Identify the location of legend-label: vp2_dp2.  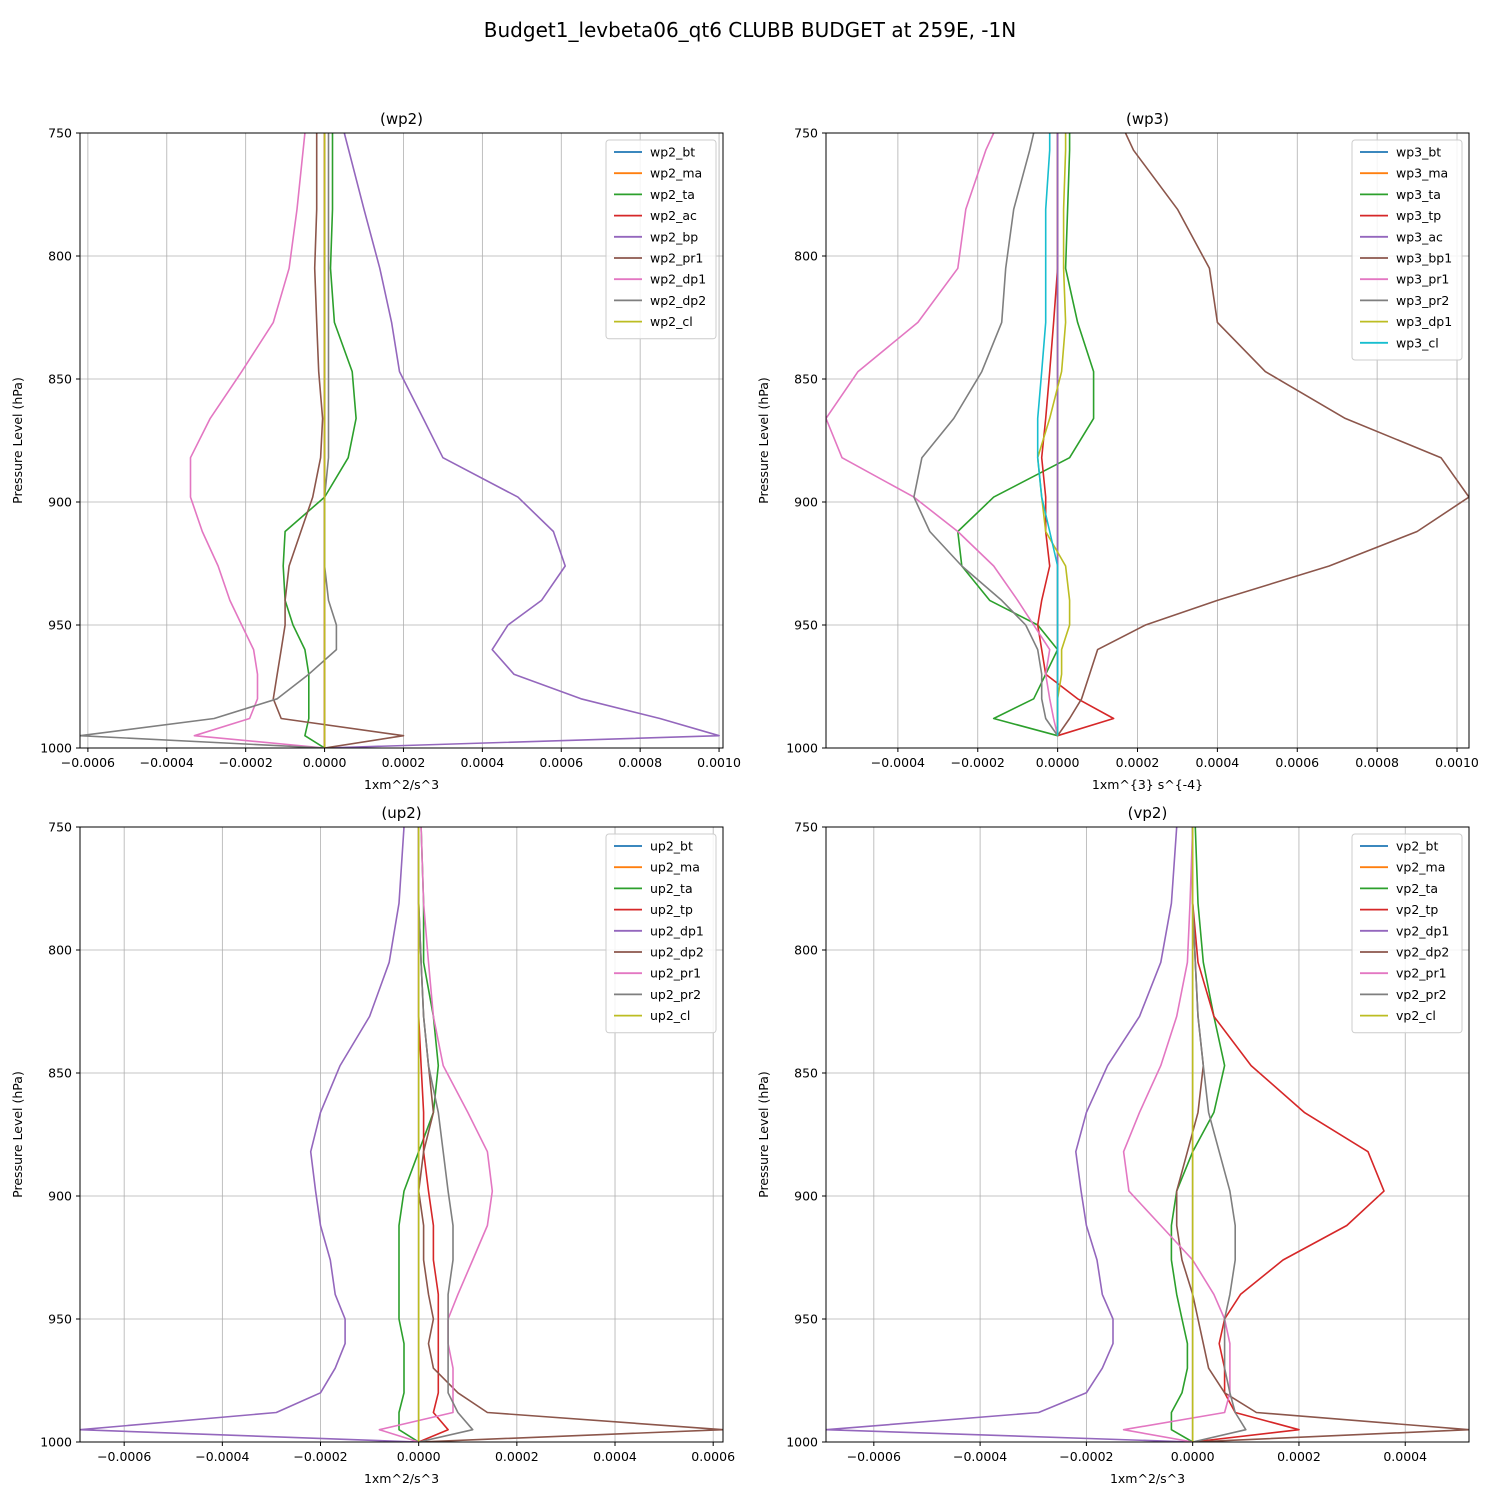
(1422, 952).